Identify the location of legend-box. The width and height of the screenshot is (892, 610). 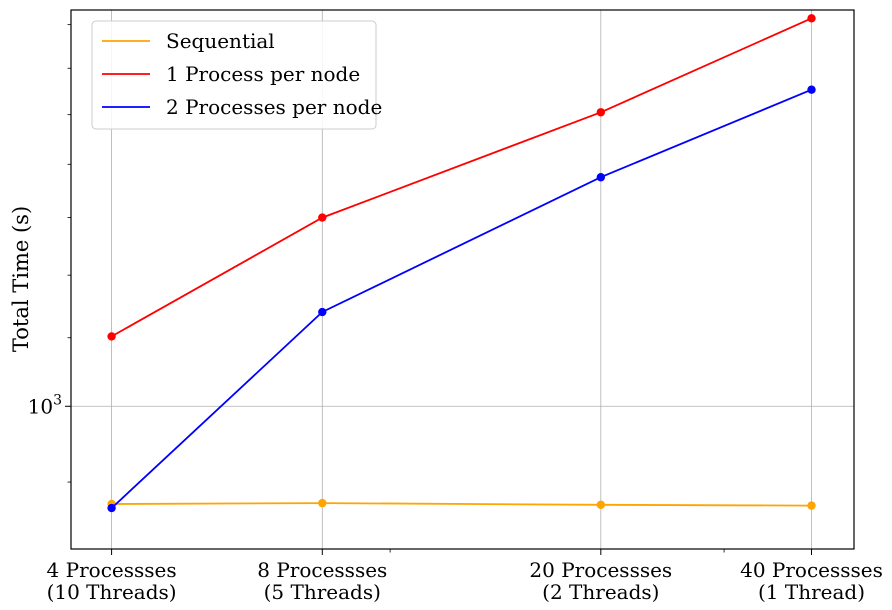
(234, 75).